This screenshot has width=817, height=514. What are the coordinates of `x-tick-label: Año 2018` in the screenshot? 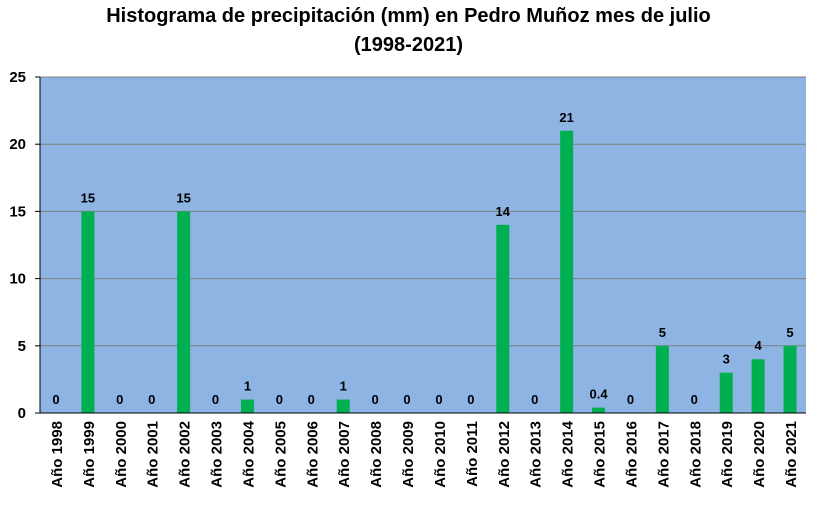 It's located at (695, 454).